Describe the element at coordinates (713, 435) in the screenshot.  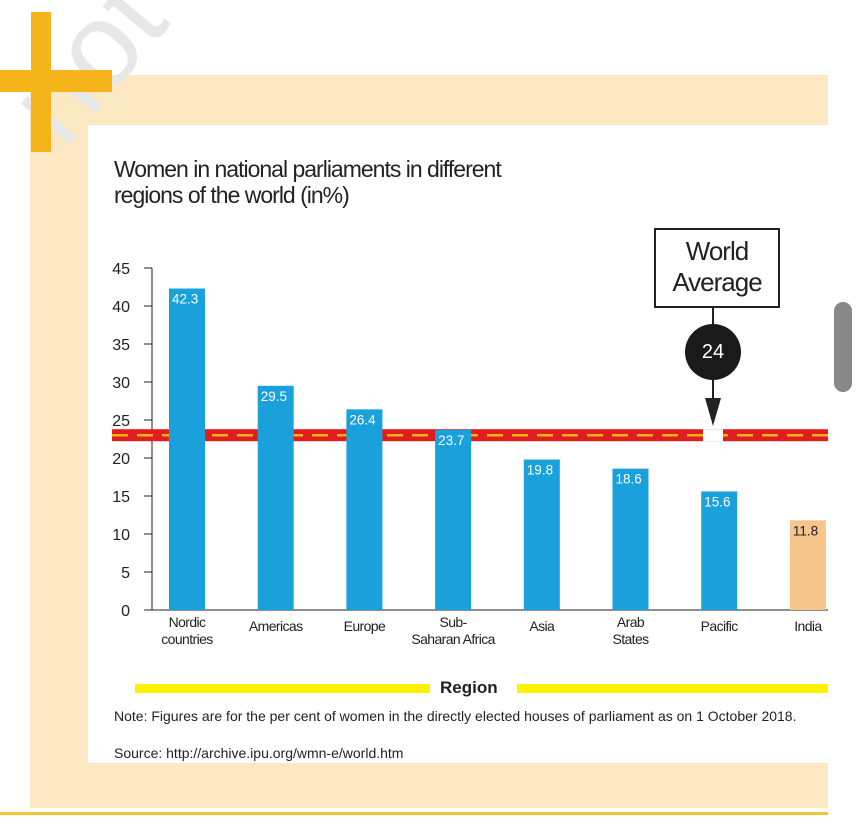
I see `arrow-gap` at that location.